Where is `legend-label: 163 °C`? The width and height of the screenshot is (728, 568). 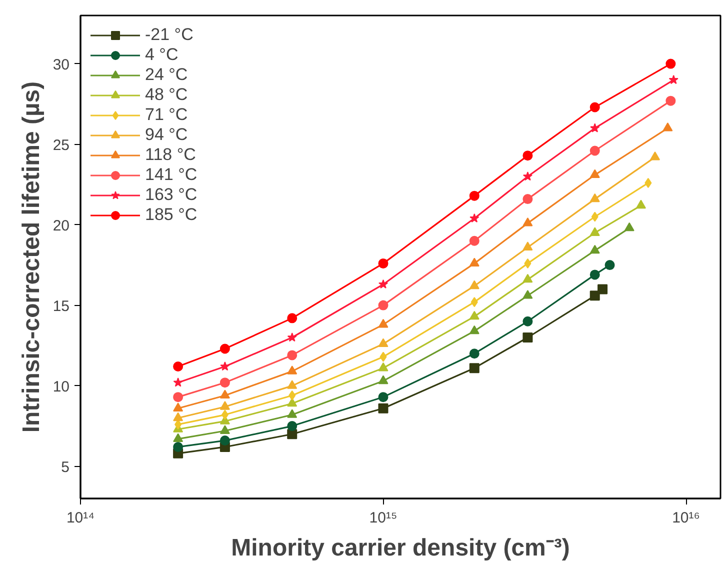 legend-label: 163 °C is located at coordinates (171, 195).